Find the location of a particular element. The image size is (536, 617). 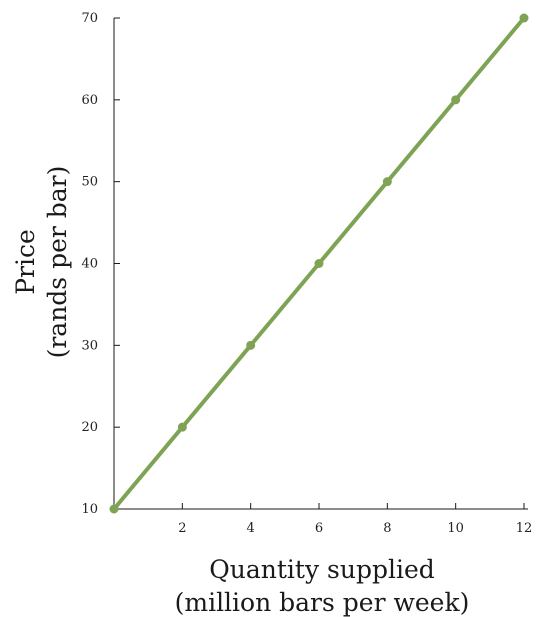

y-tick-label: 60 is located at coordinates (89, 100).